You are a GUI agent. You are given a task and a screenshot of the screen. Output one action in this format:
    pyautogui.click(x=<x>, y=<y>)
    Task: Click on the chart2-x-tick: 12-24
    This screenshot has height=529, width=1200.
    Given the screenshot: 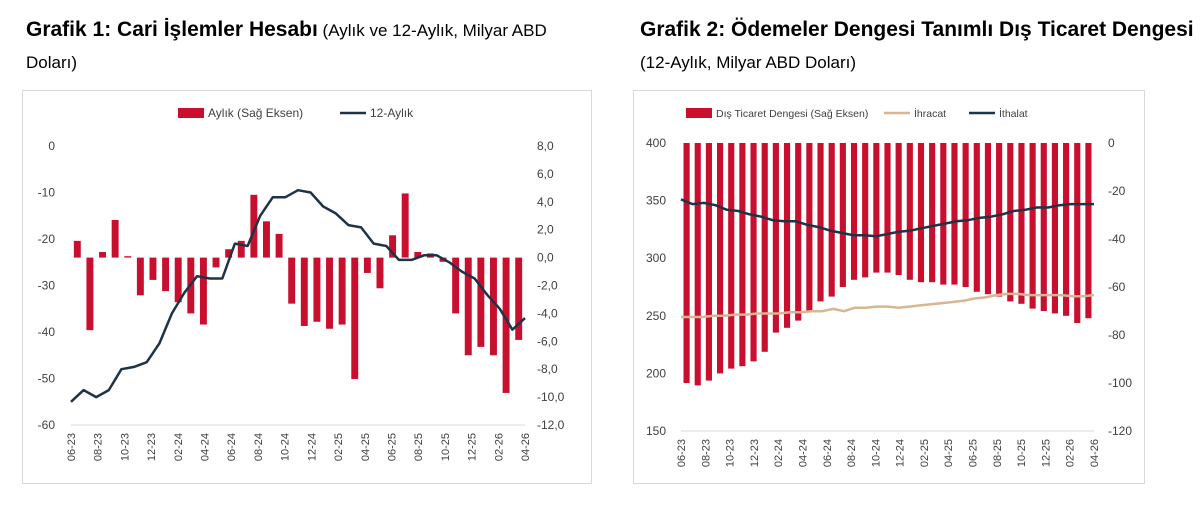 What is the action you would take?
    pyautogui.click(x=901, y=453)
    